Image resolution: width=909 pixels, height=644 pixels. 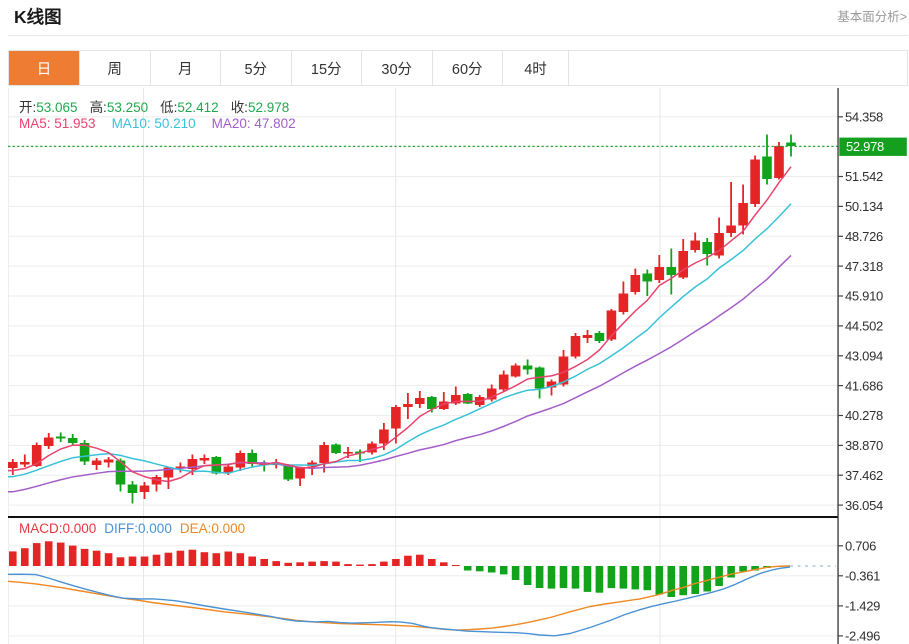 What do you see at coordinates (864, 505) in the screenshot?
I see `svg-text: 36.054` at bounding box center [864, 505].